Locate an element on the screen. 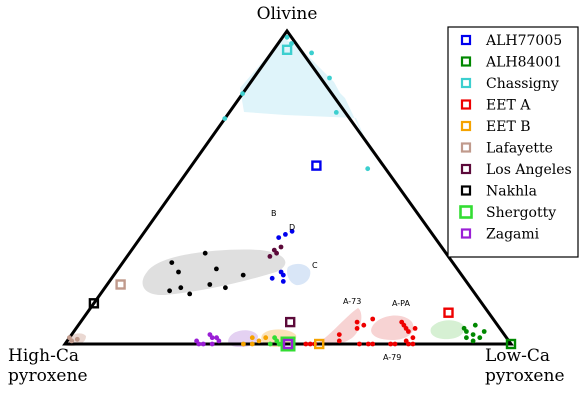 The width and height of the screenshot is (585, 398). vertex-label-olivine: Olivine is located at coordinates (287, 14).